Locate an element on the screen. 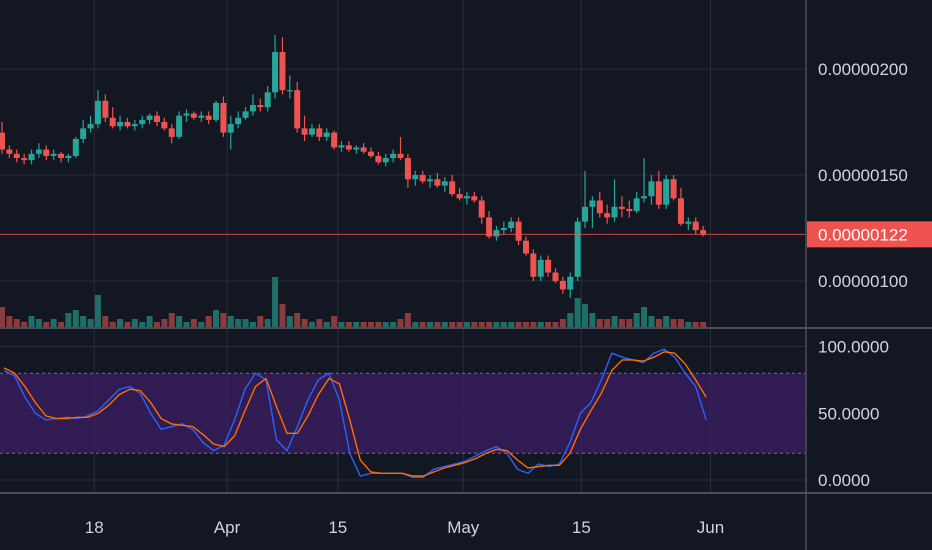 This screenshot has height=550, width=932. stochastic-band is located at coordinates (403, 413).